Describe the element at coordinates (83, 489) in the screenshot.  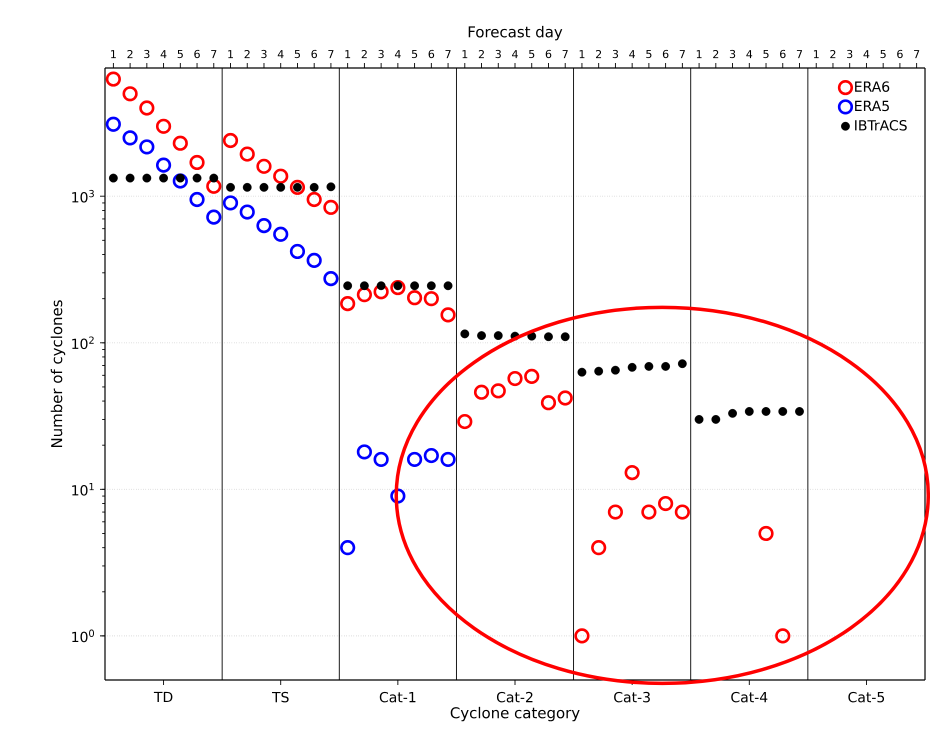
I see `y-tick-label: 10$^{1}$` at that location.